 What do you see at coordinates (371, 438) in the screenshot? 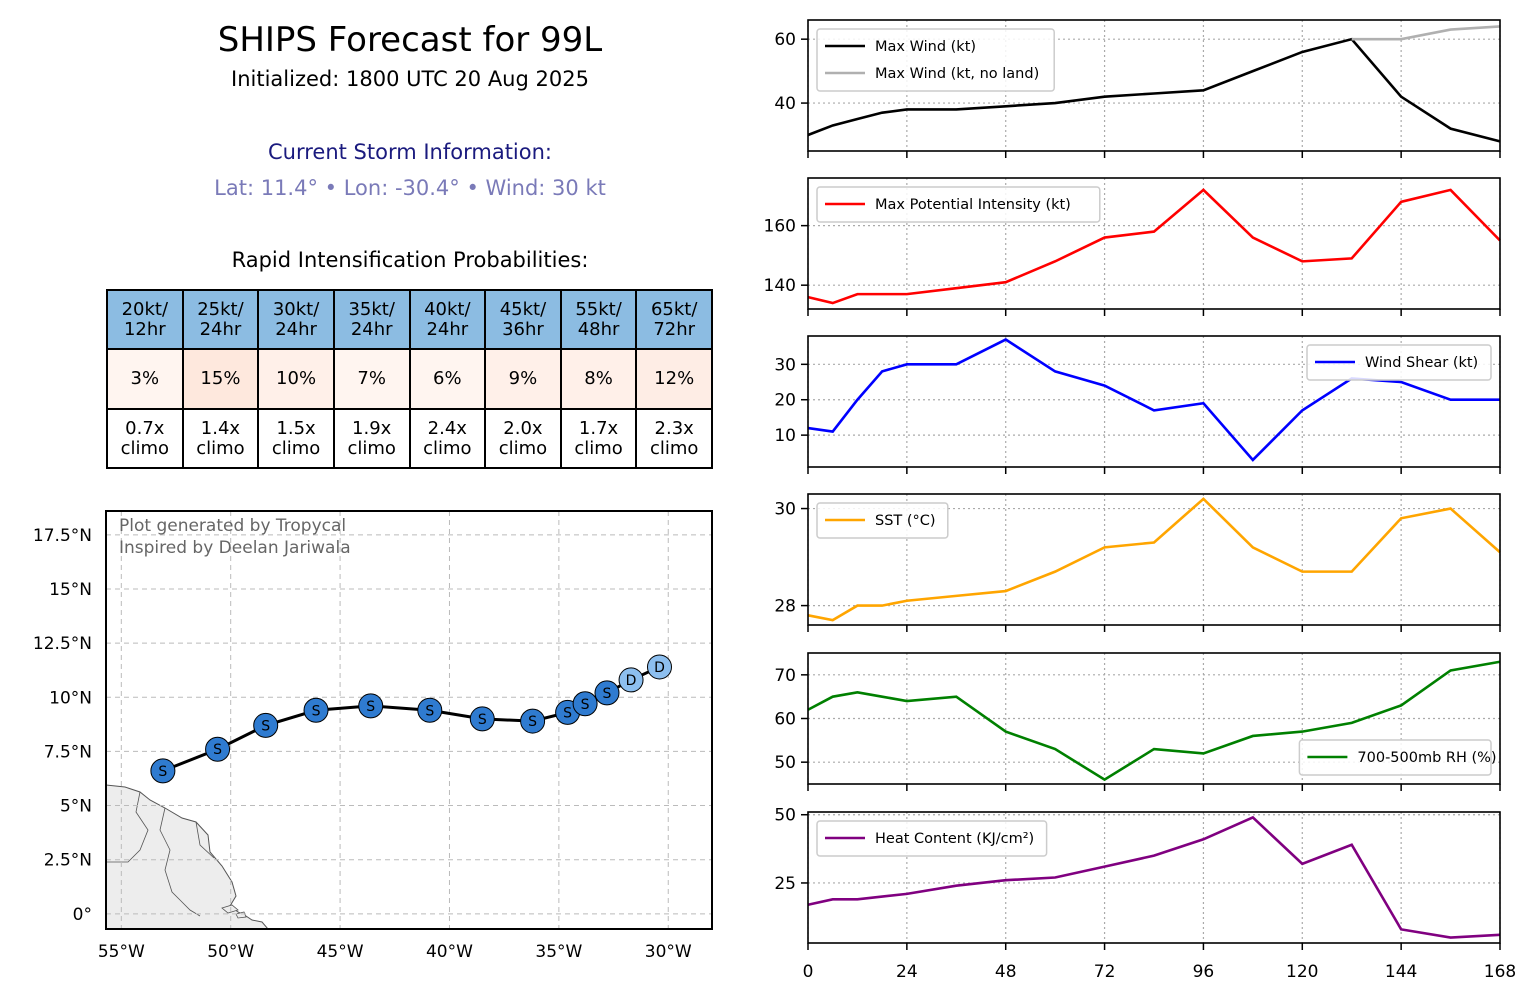
I see `ri-climo: 1.9x climo` at bounding box center [371, 438].